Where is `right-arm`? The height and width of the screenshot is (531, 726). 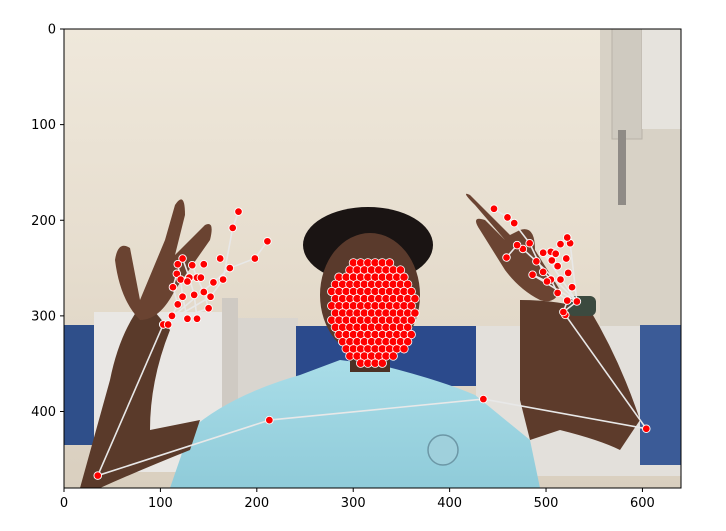
right-arm is located at coordinates (580, 375).